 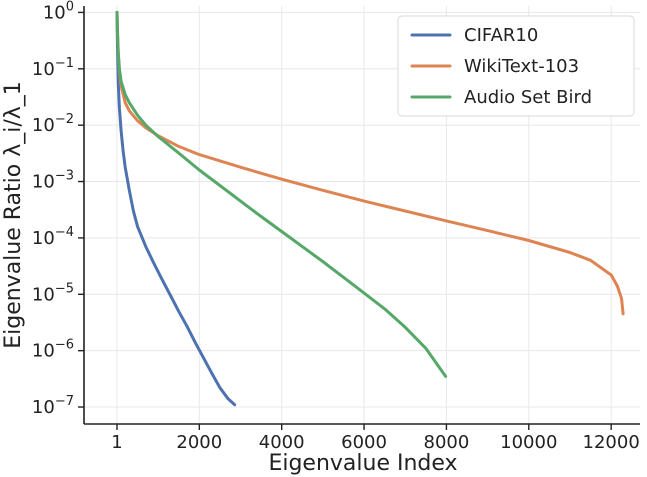 What do you see at coordinates (447, 442) in the screenshot?
I see `x-tick-label: 8000` at bounding box center [447, 442].